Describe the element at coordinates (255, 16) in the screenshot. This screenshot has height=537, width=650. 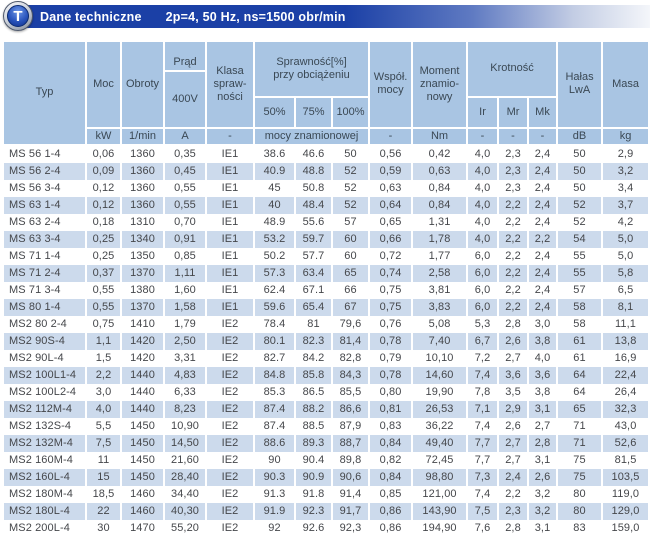
I see `page-subtitle: 2p=4, 50 Hz, ns=1500 obr/min` at that location.